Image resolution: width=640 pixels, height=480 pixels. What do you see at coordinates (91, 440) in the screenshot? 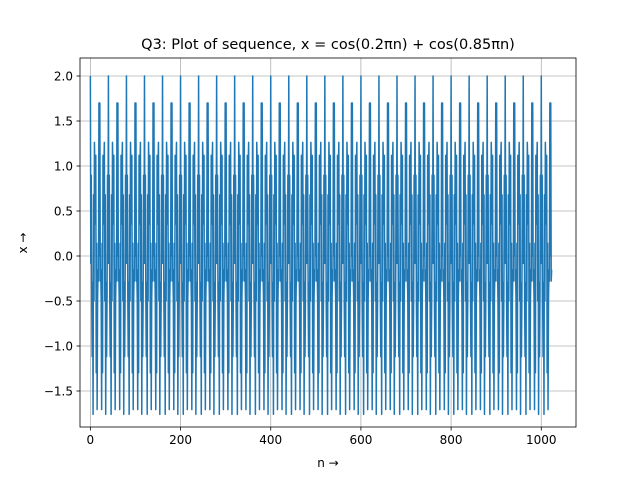
I see `x-tick-label: 0` at bounding box center [91, 440].